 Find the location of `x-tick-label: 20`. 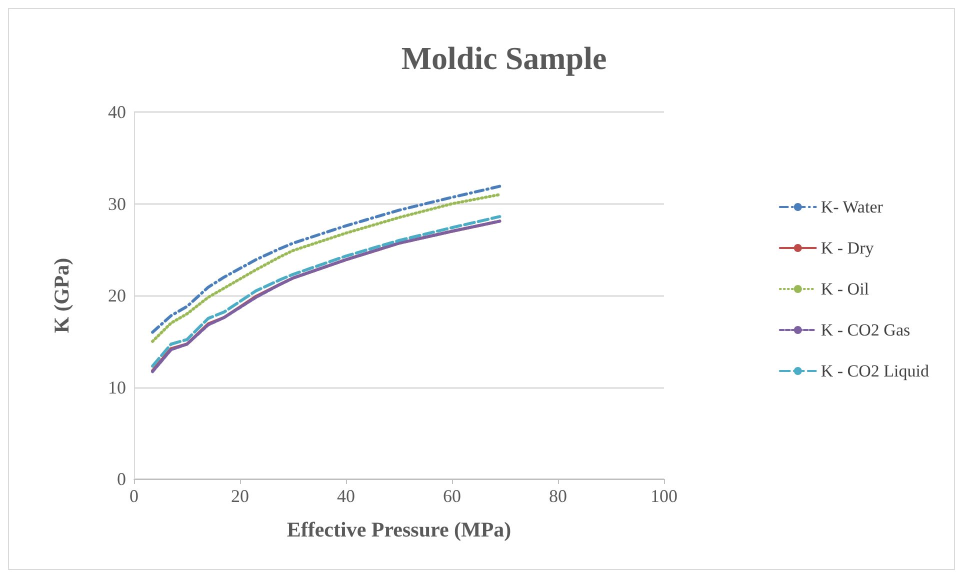

x-tick-label: 20 is located at coordinates (240, 496).